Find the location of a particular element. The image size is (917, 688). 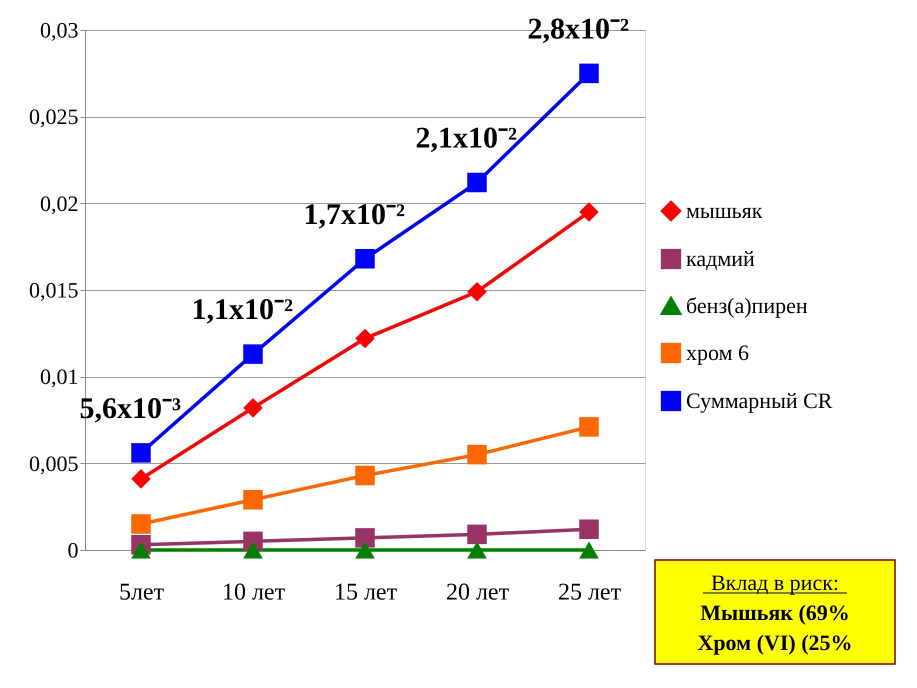

y-tick-label: 0,02 is located at coordinates (59, 203).